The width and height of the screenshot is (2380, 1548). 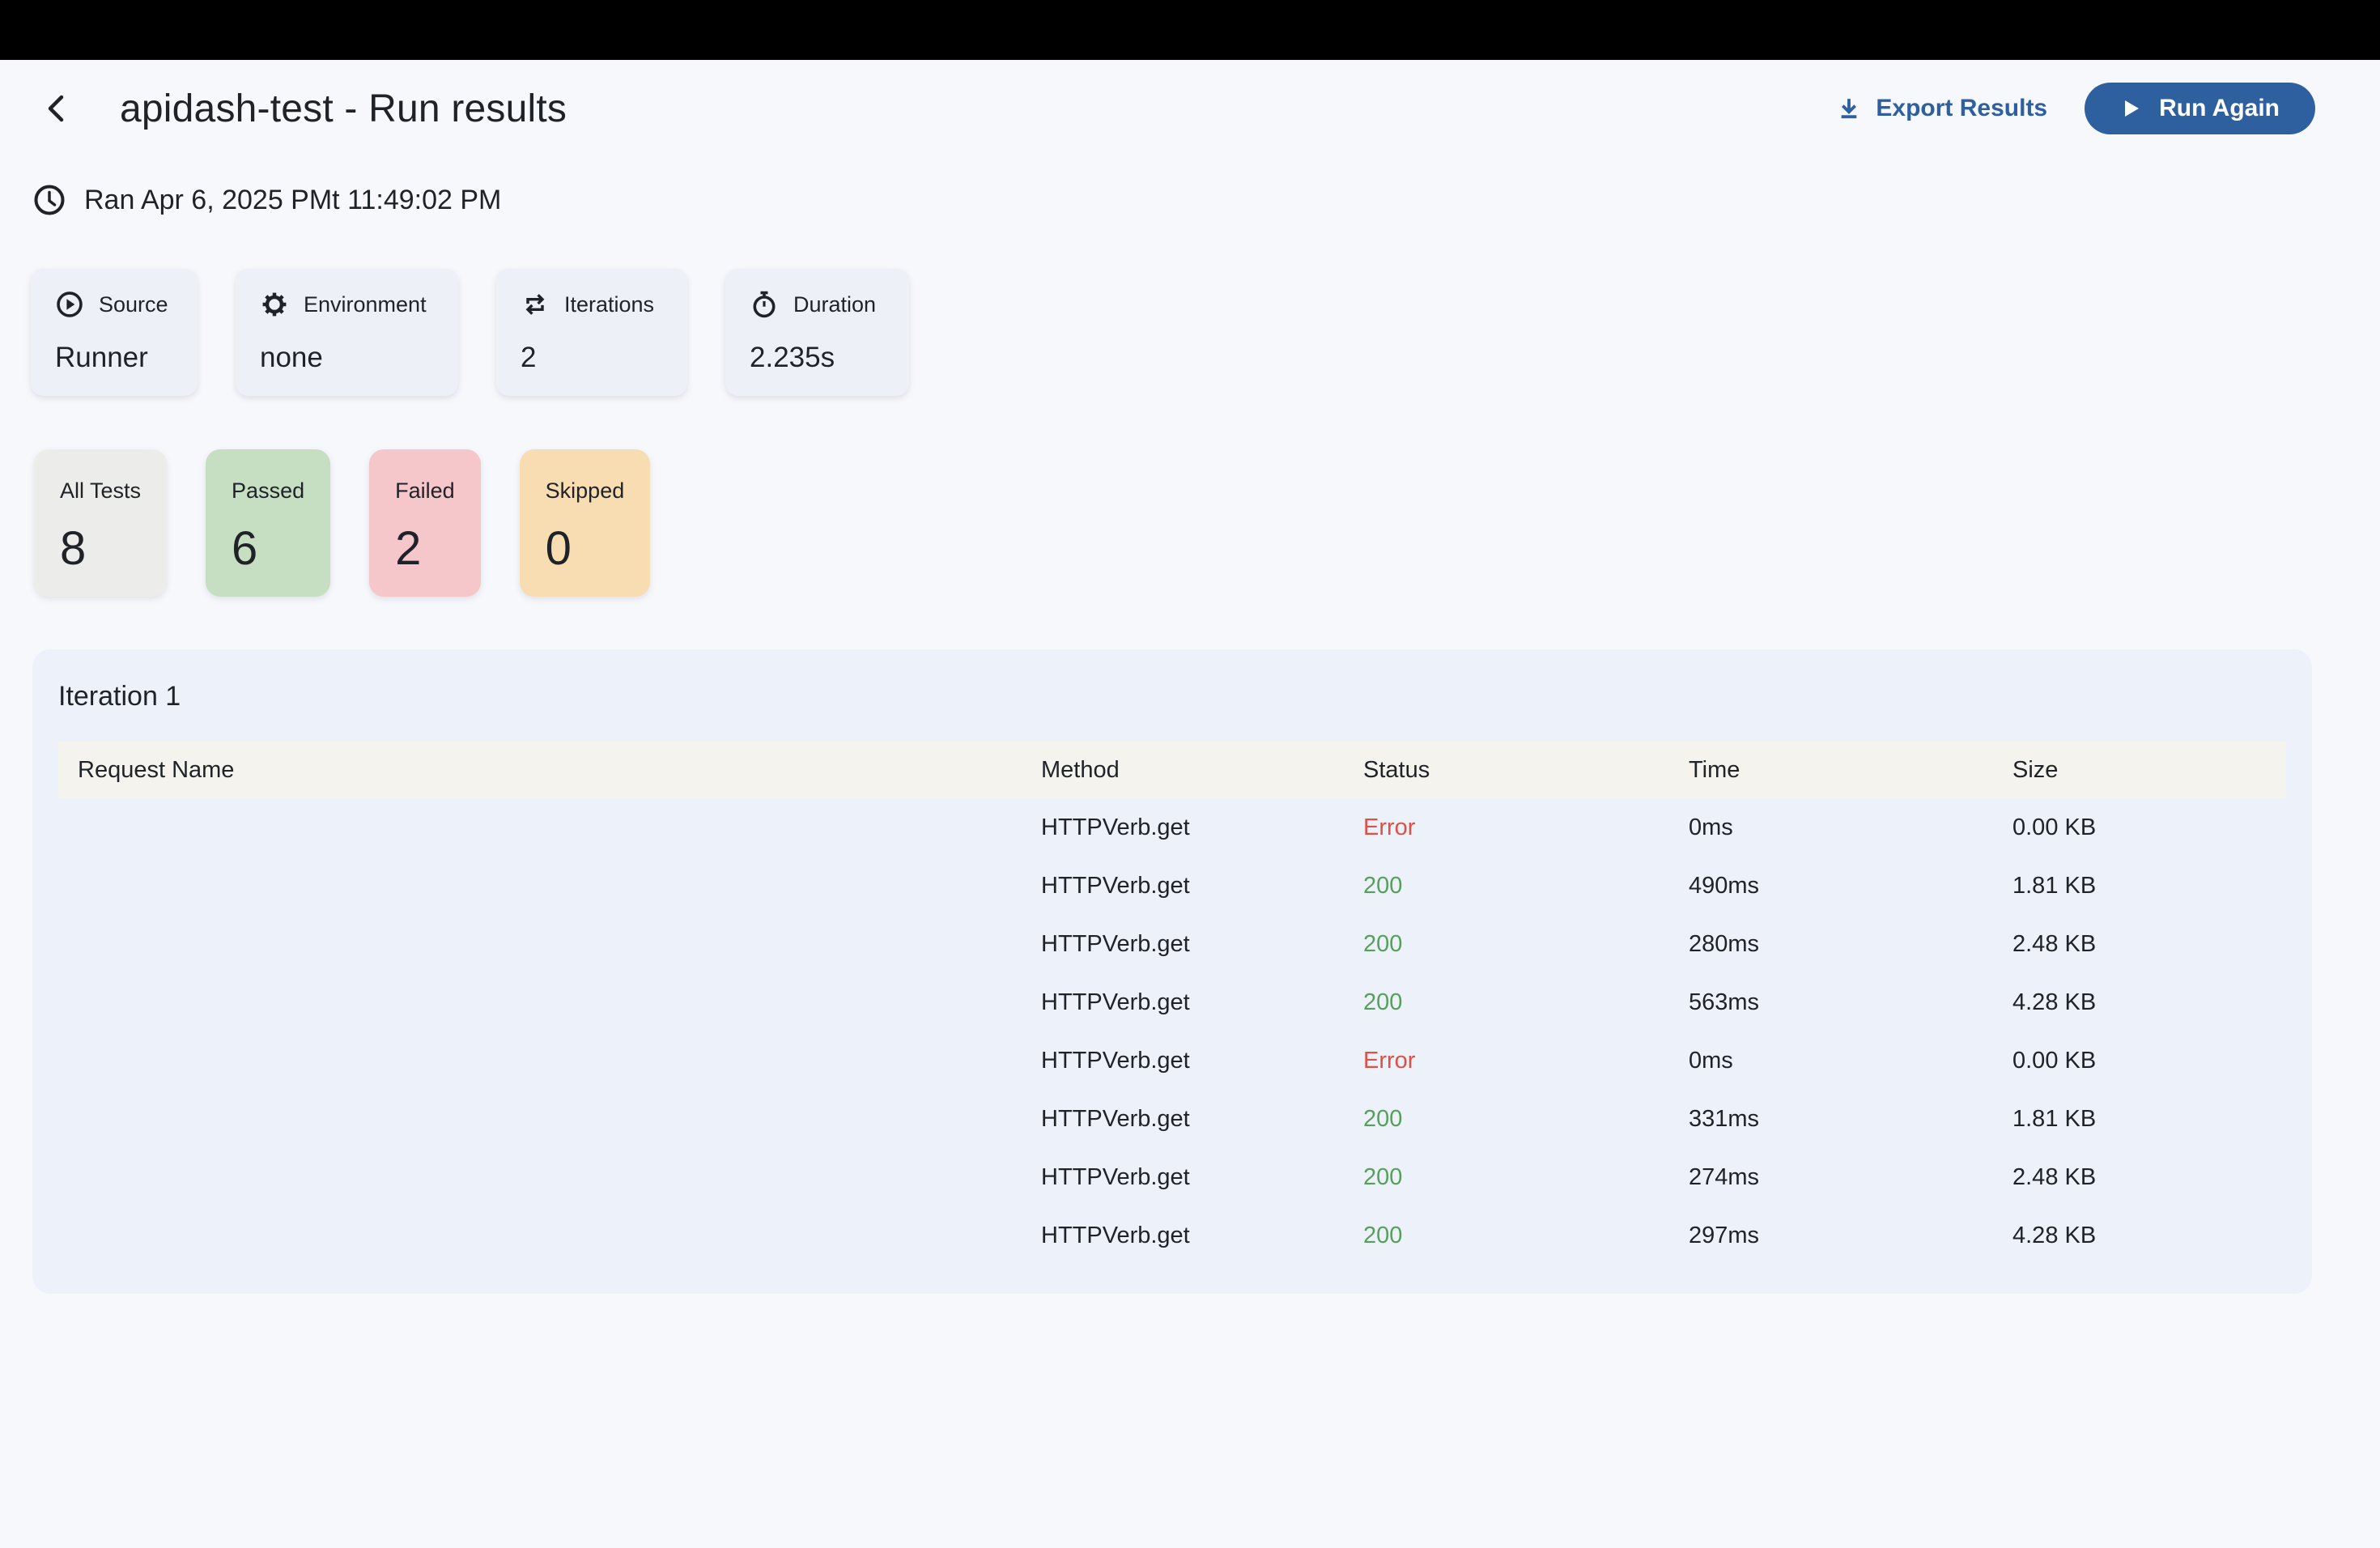 I want to click on cell-time: 280ms, so click(x=1725, y=944).